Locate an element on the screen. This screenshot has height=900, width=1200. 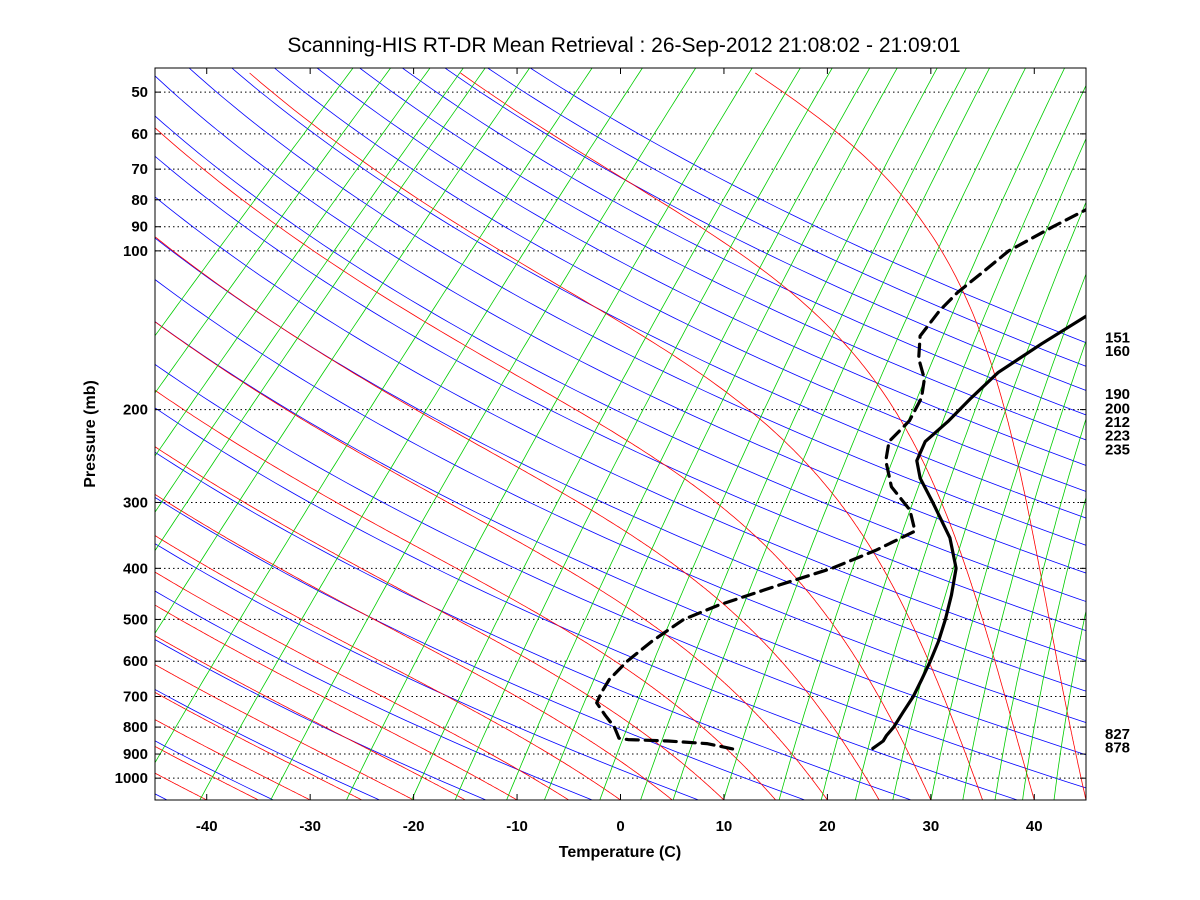
y-tick-label: 400 is located at coordinates (135, 568).